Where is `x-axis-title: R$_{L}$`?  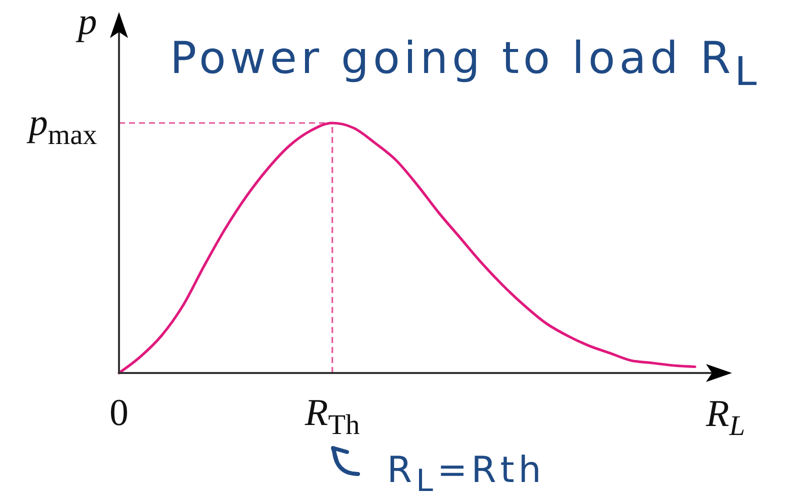
x-axis-title: R$_{L}$ is located at coordinates (725, 417).